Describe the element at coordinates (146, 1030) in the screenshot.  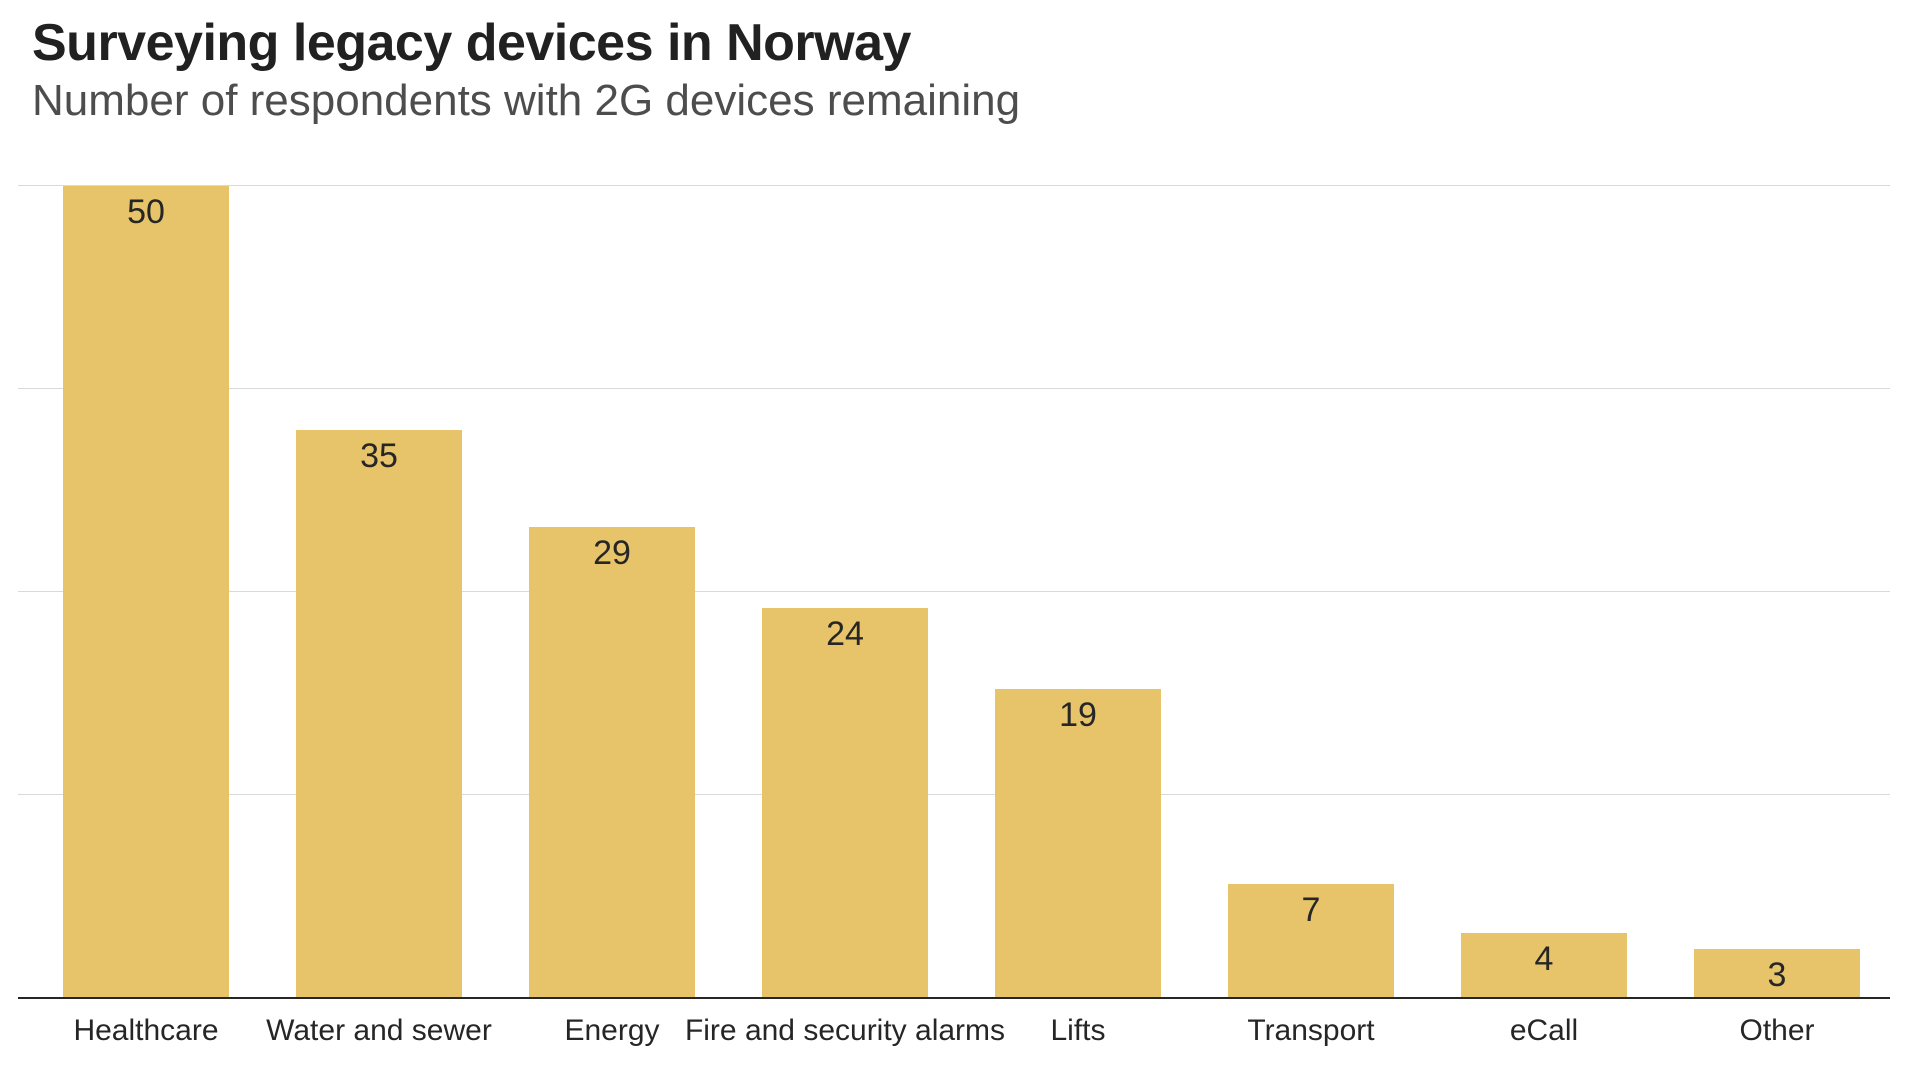
I see `x-axis-category-label: Healthcare` at that location.